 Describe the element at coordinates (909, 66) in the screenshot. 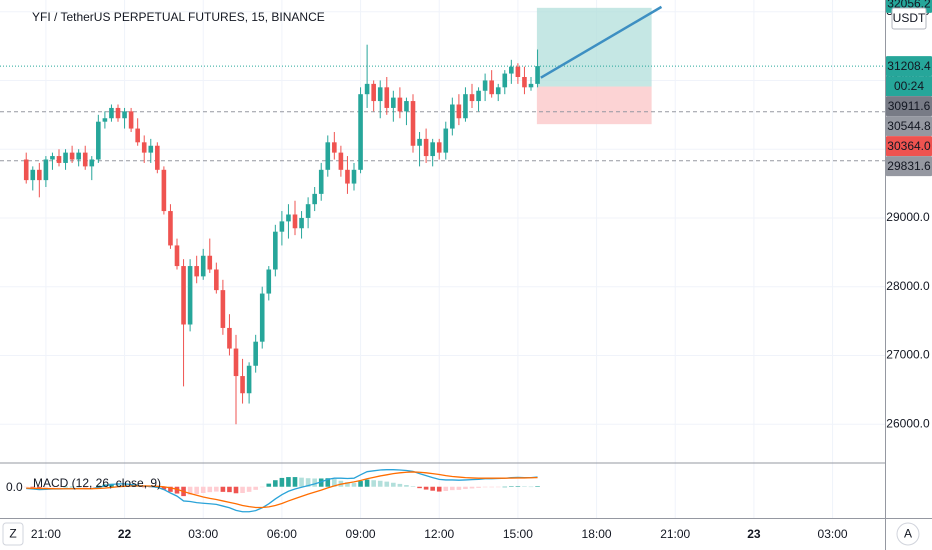

I see `price-label-box` at that location.